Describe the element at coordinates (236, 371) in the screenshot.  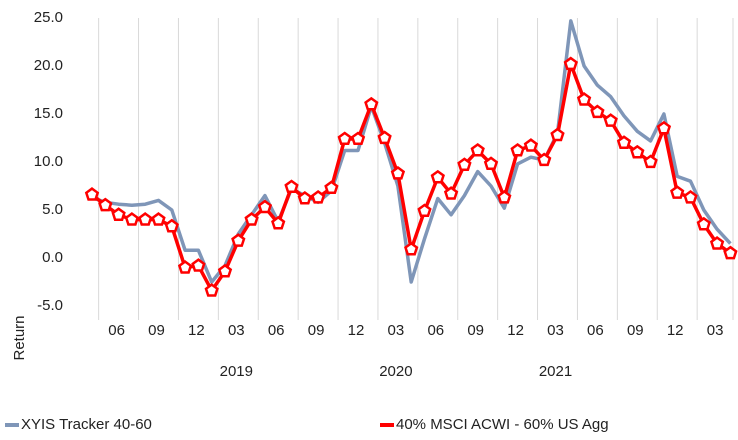
I see `year-label: 2019` at that location.